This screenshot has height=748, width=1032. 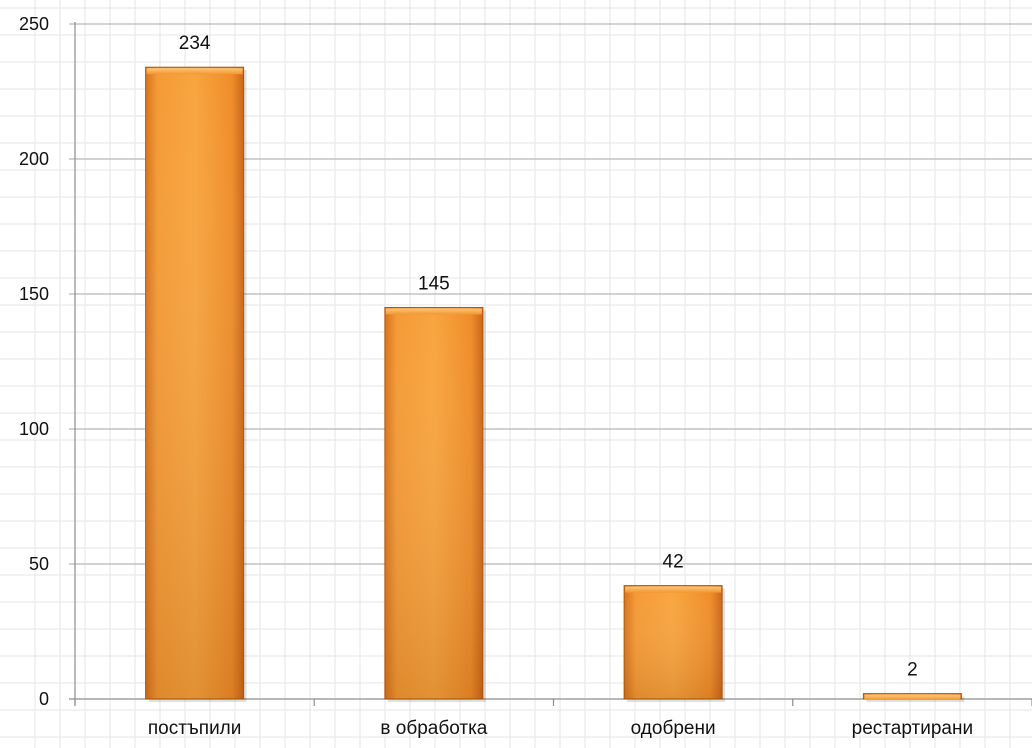 I want to click on data-label: 42, so click(x=673, y=562).